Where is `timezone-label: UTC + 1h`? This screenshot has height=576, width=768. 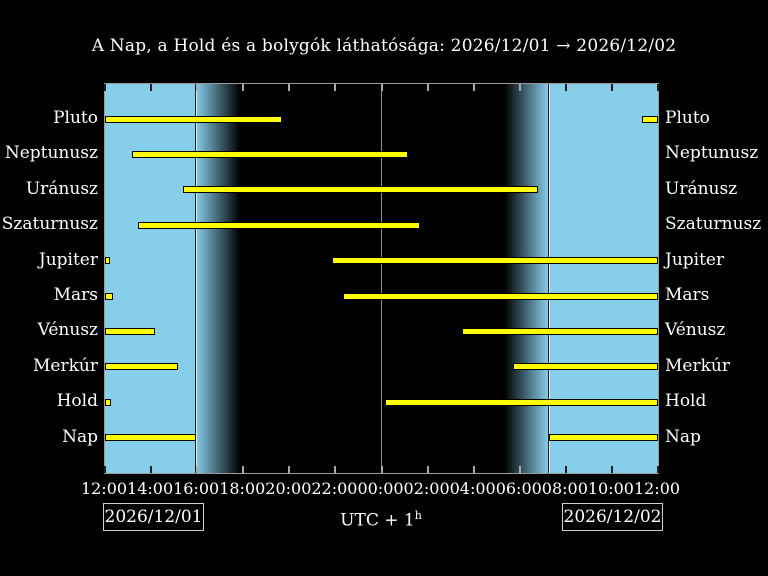 timezone-label: UTC + 1h is located at coordinates (381, 520).